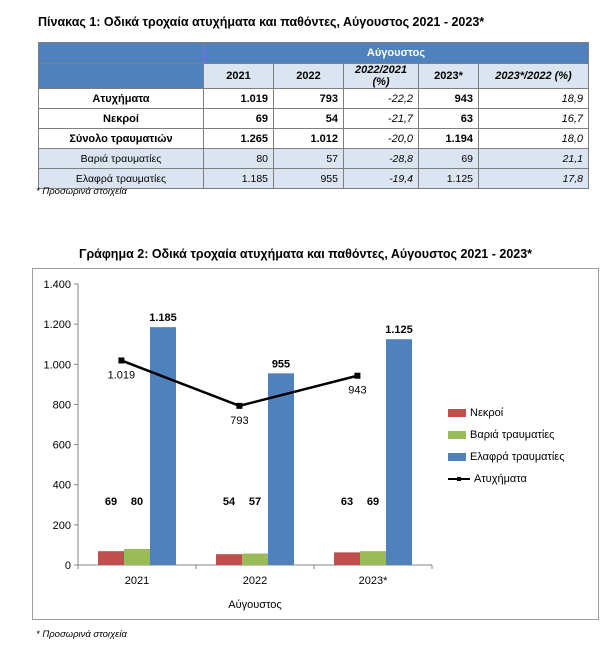  Describe the element at coordinates (122, 375) in the screenshot. I see `line-value-label: 1.019` at that location.